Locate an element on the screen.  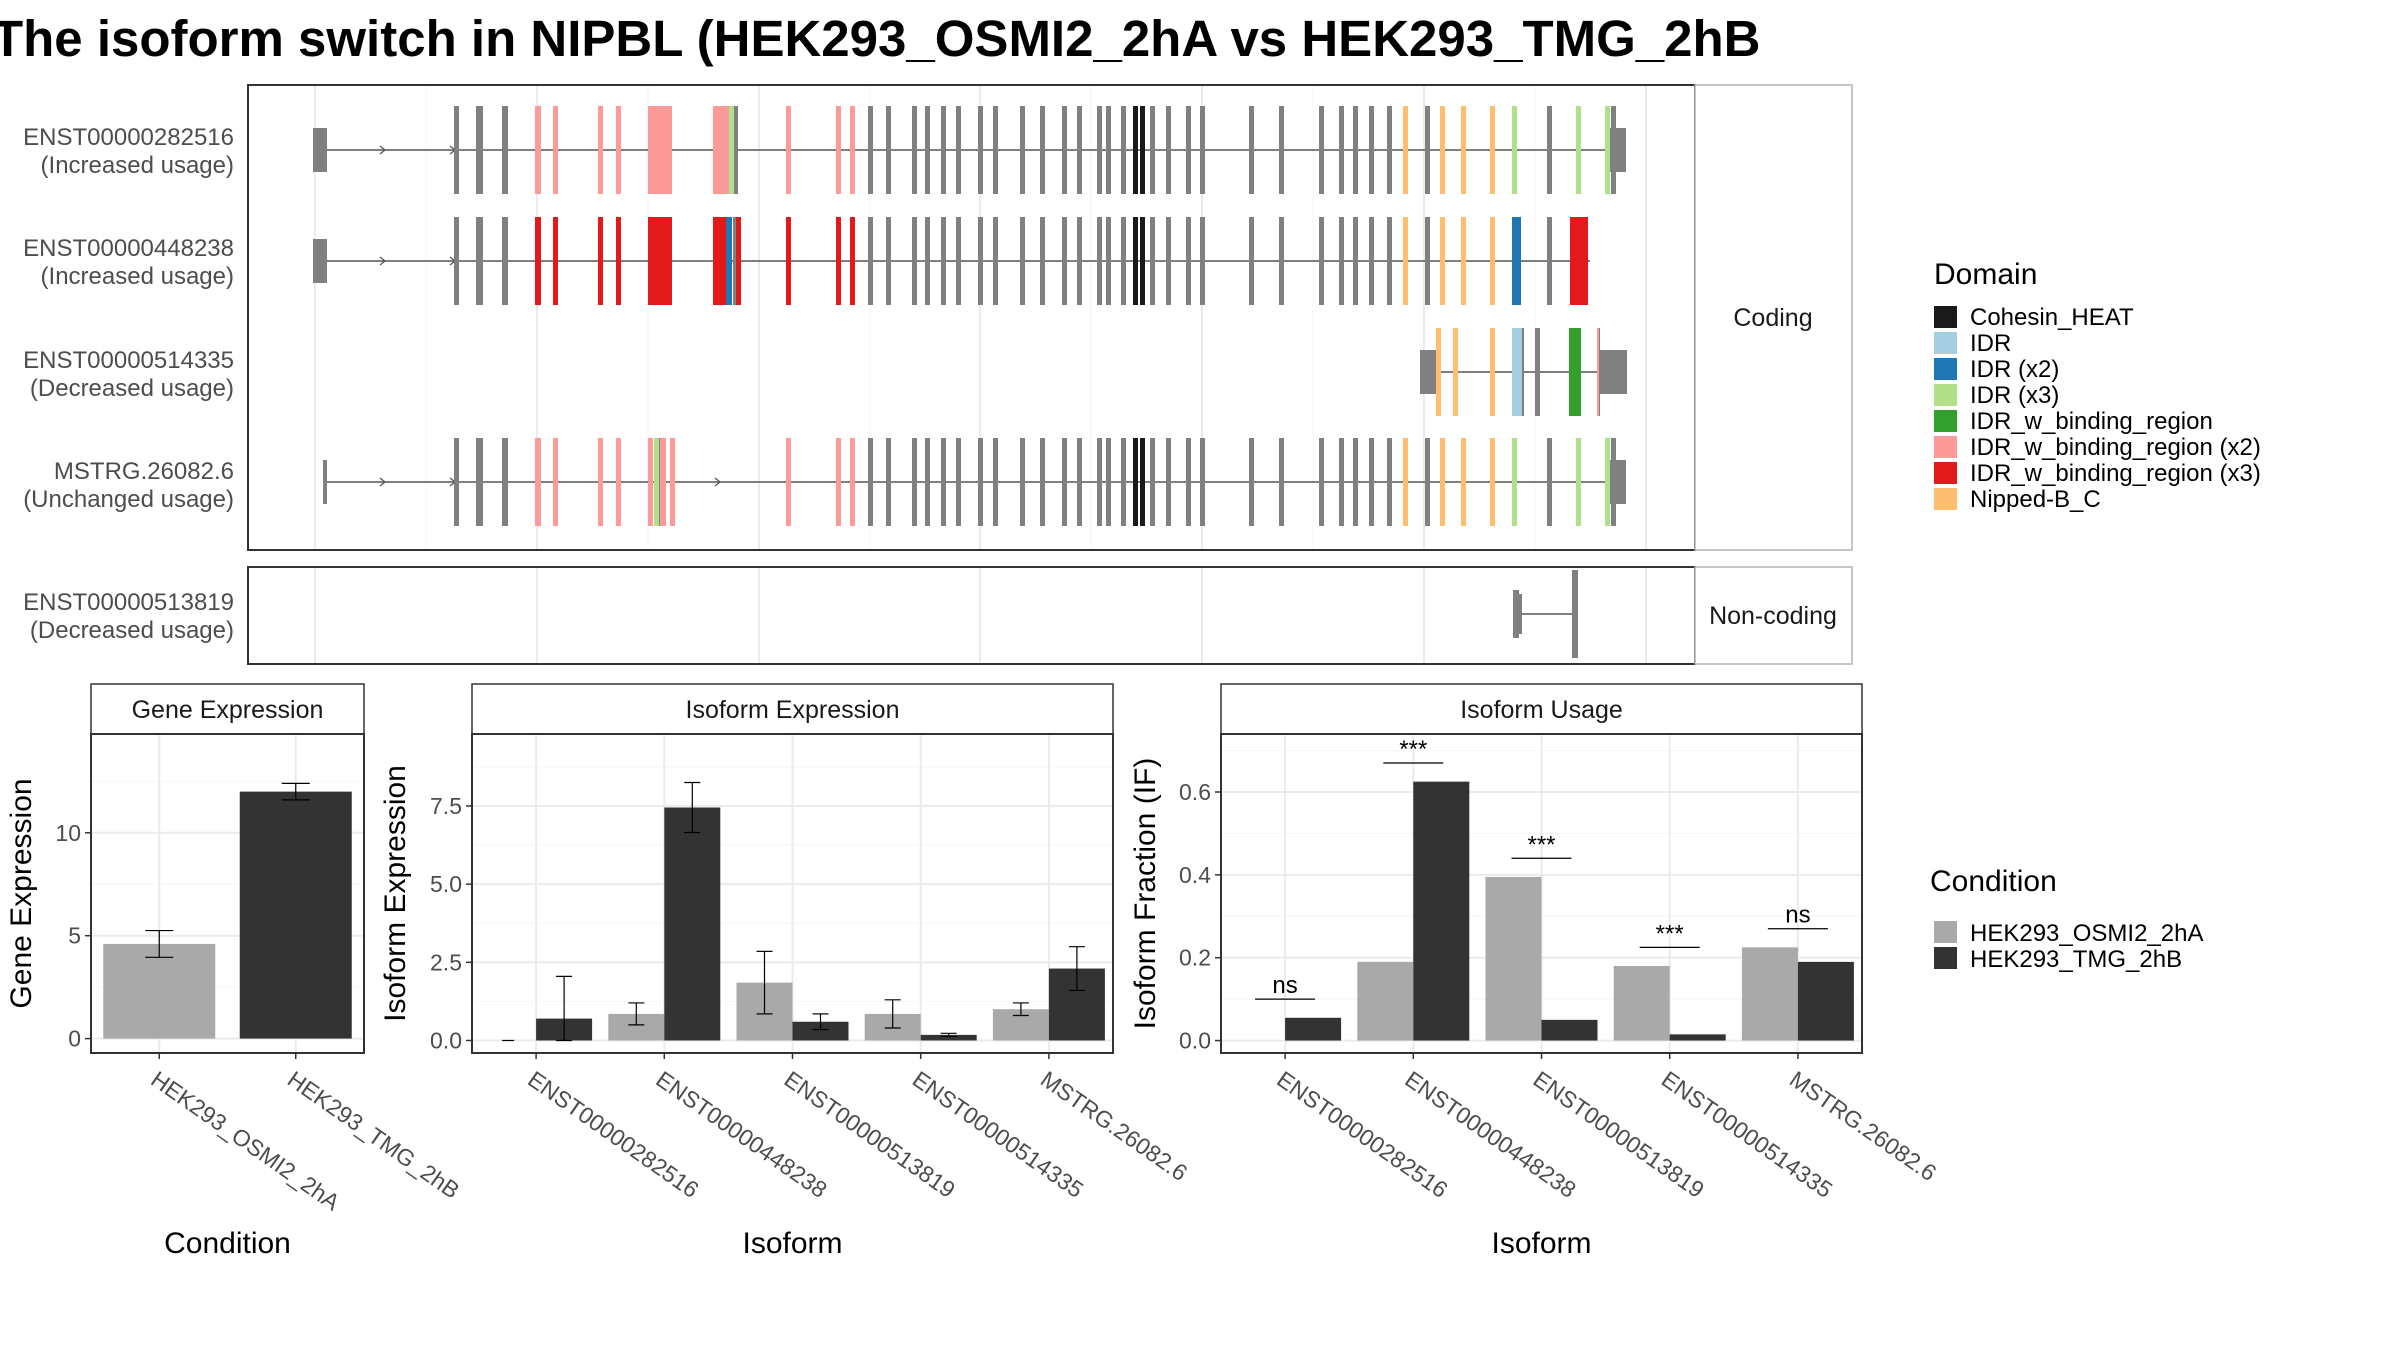
y-tick-label: 10 is located at coordinates (68, 833).